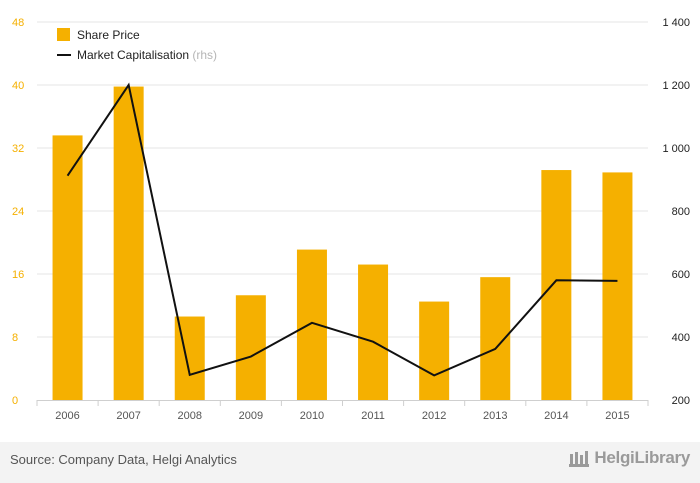 This screenshot has width=700, height=483. Describe the element at coordinates (15, 401) in the screenshot. I see `y-left-tick-label: 0` at that location.